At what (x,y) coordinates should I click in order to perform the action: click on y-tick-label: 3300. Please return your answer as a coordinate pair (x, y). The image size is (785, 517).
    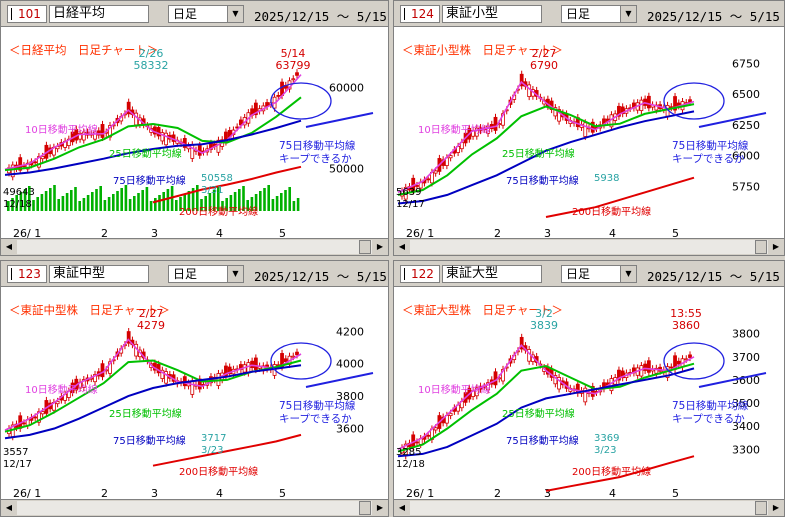
    Looking at the image, I should click on (746, 449).